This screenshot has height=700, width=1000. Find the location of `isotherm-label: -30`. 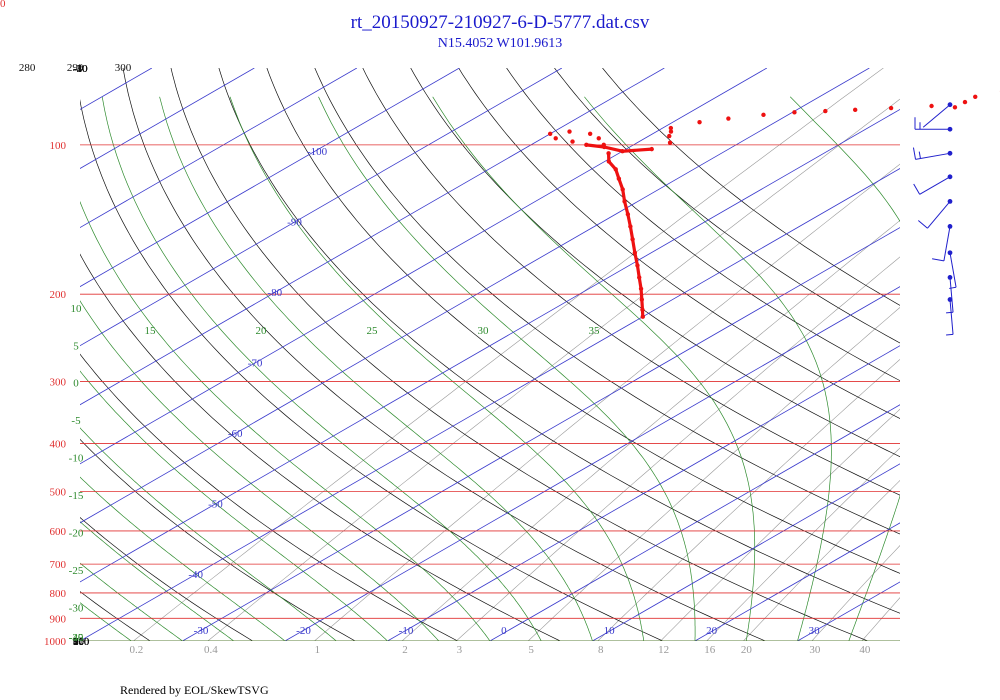

isotherm-label: -30 is located at coordinates (201, 631).